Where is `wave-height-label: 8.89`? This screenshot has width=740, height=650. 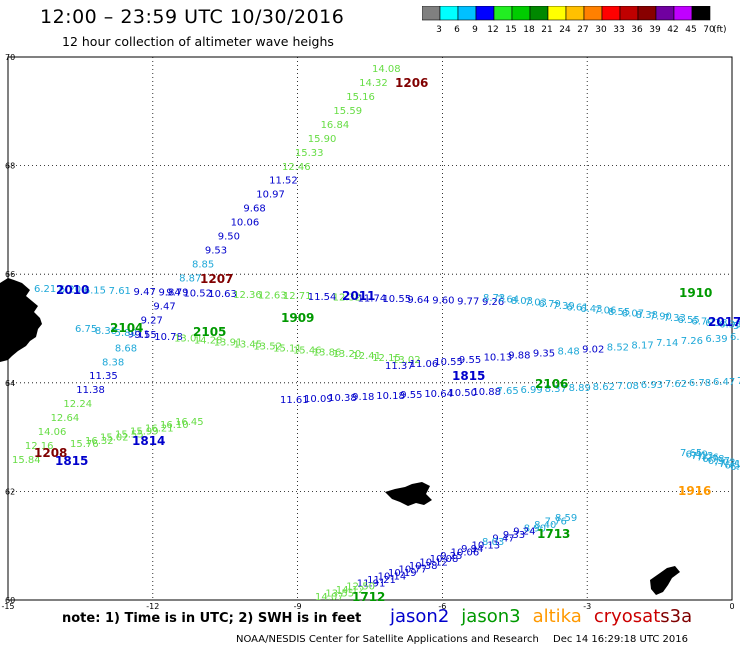 wave-height-label: 8.89 is located at coordinates (580, 388).